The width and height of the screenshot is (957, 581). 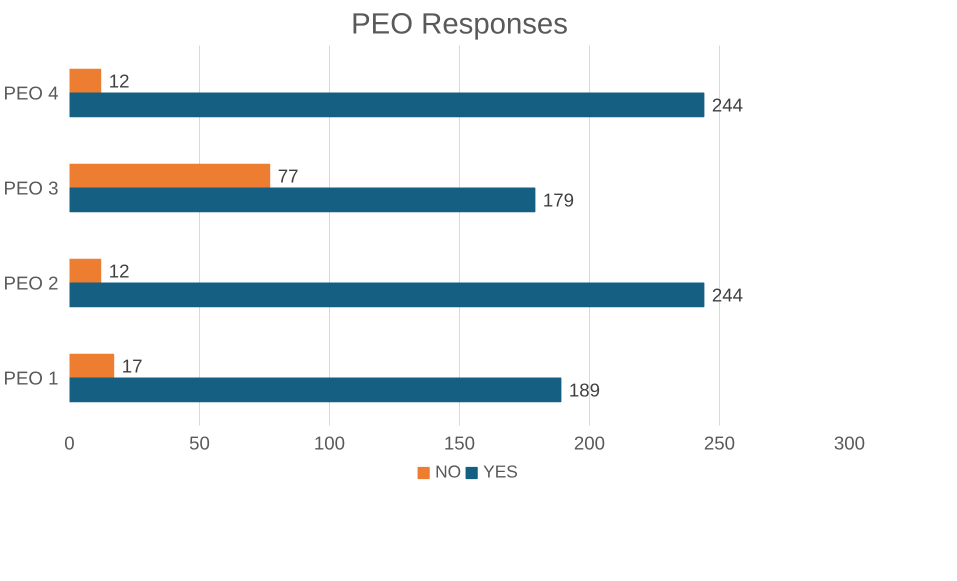 What do you see at coordinates (460, 443) in the screenshot?
I see `x-tick-label: 150` at bounding box center [460, 443].